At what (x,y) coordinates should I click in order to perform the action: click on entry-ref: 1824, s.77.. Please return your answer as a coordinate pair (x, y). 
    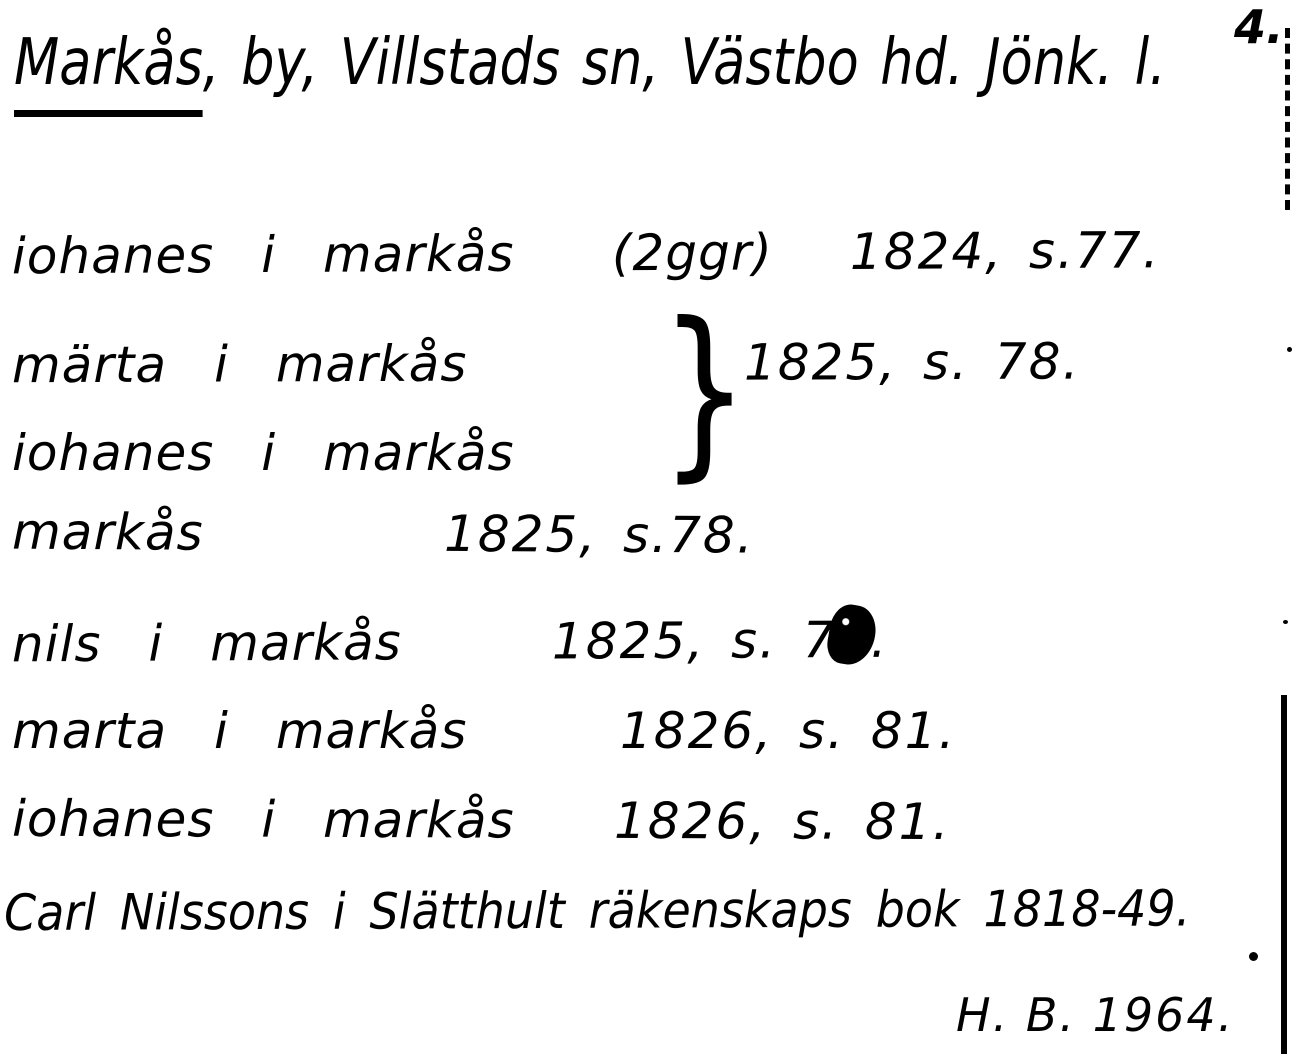
    Looking at the image, I should click on (1005, 251).